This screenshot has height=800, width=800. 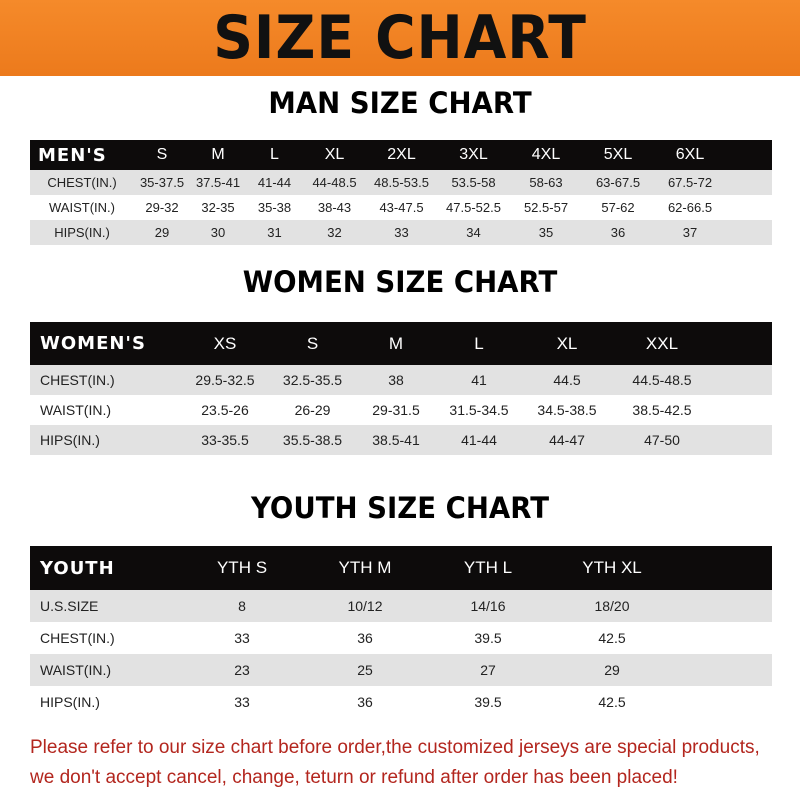 What do you see at coordinates (69, 606) in the screenshot?
I see `row-label: U.S.SIZE` at bounding box center [69, 606].